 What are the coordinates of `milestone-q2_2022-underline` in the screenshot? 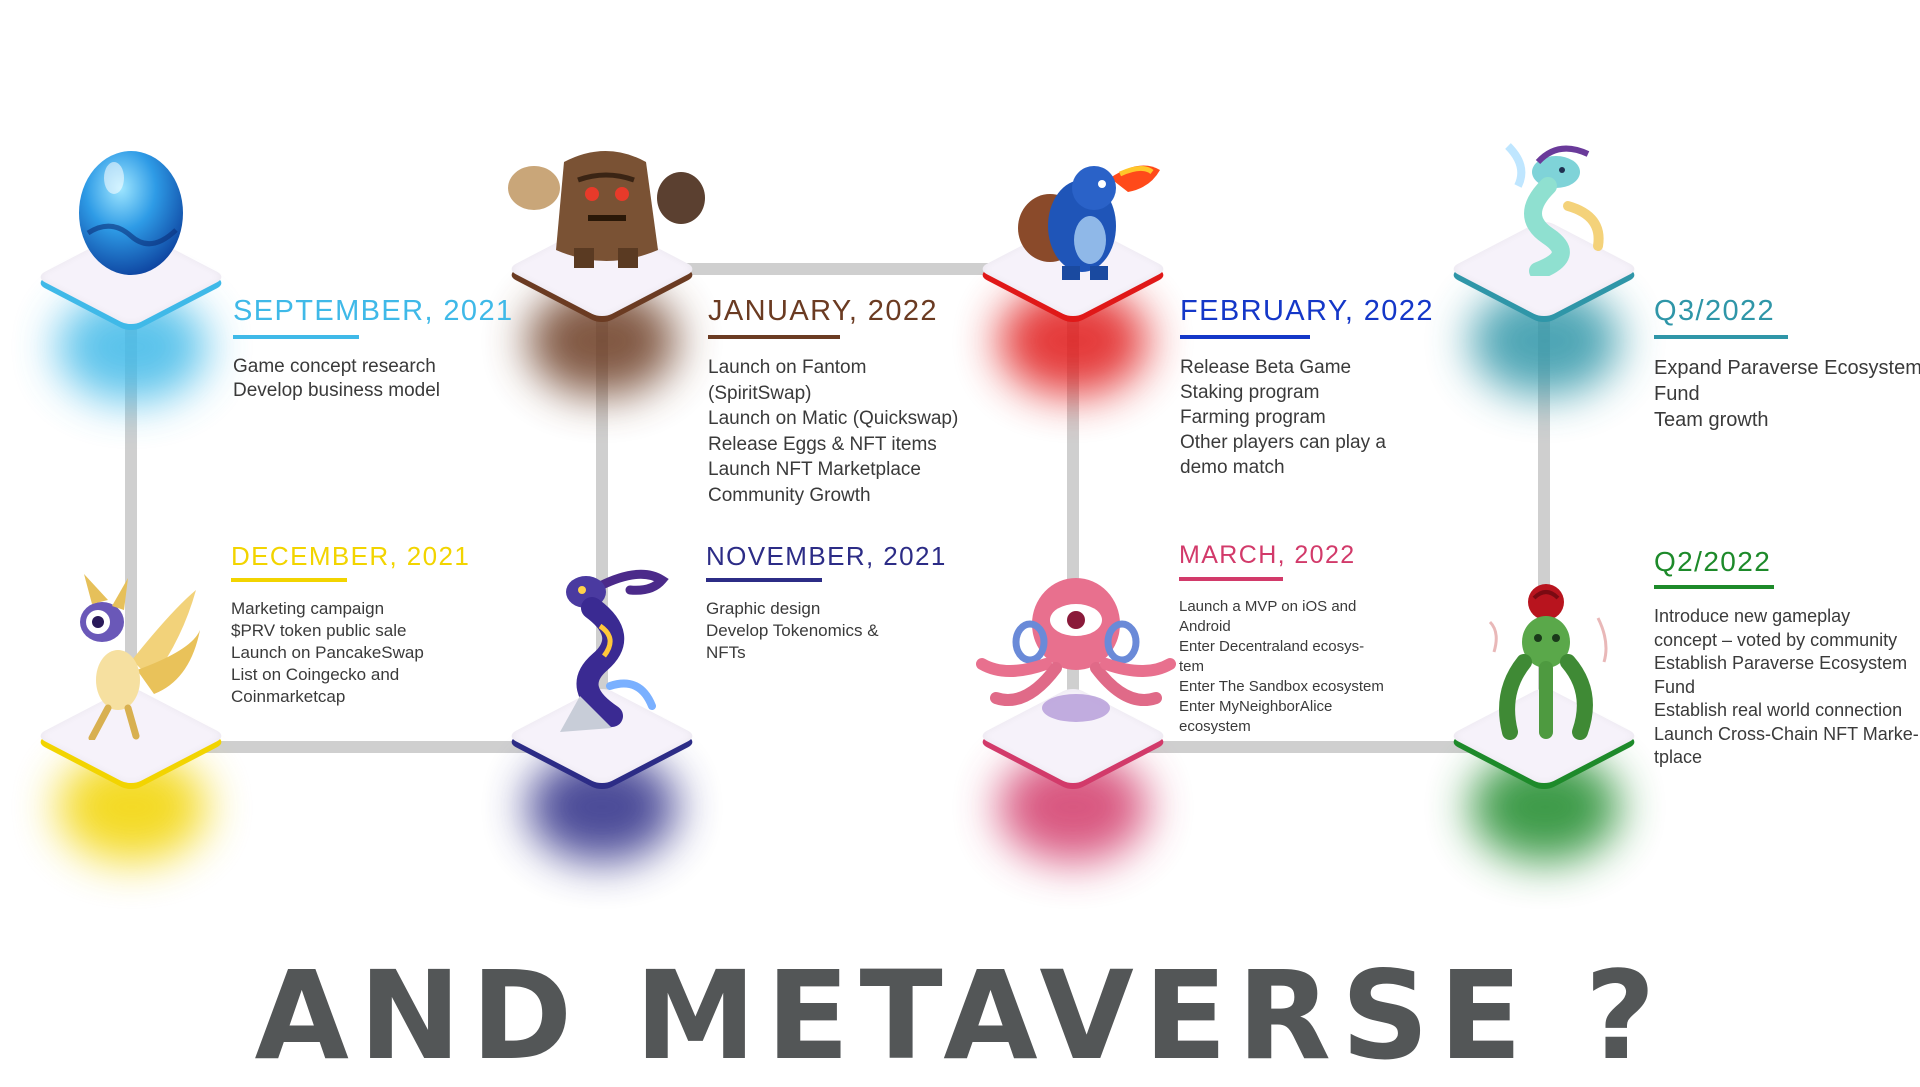 It's located at (1714, 587).